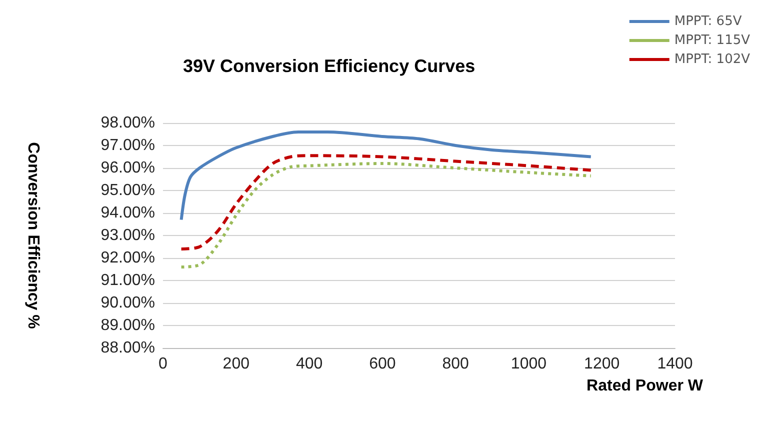 The image size is (773, 429). What do you see at coordinates (127, 258) in the screenshot?
I see `y-tick-label: 92.00%` at bounding box center [127, 258].